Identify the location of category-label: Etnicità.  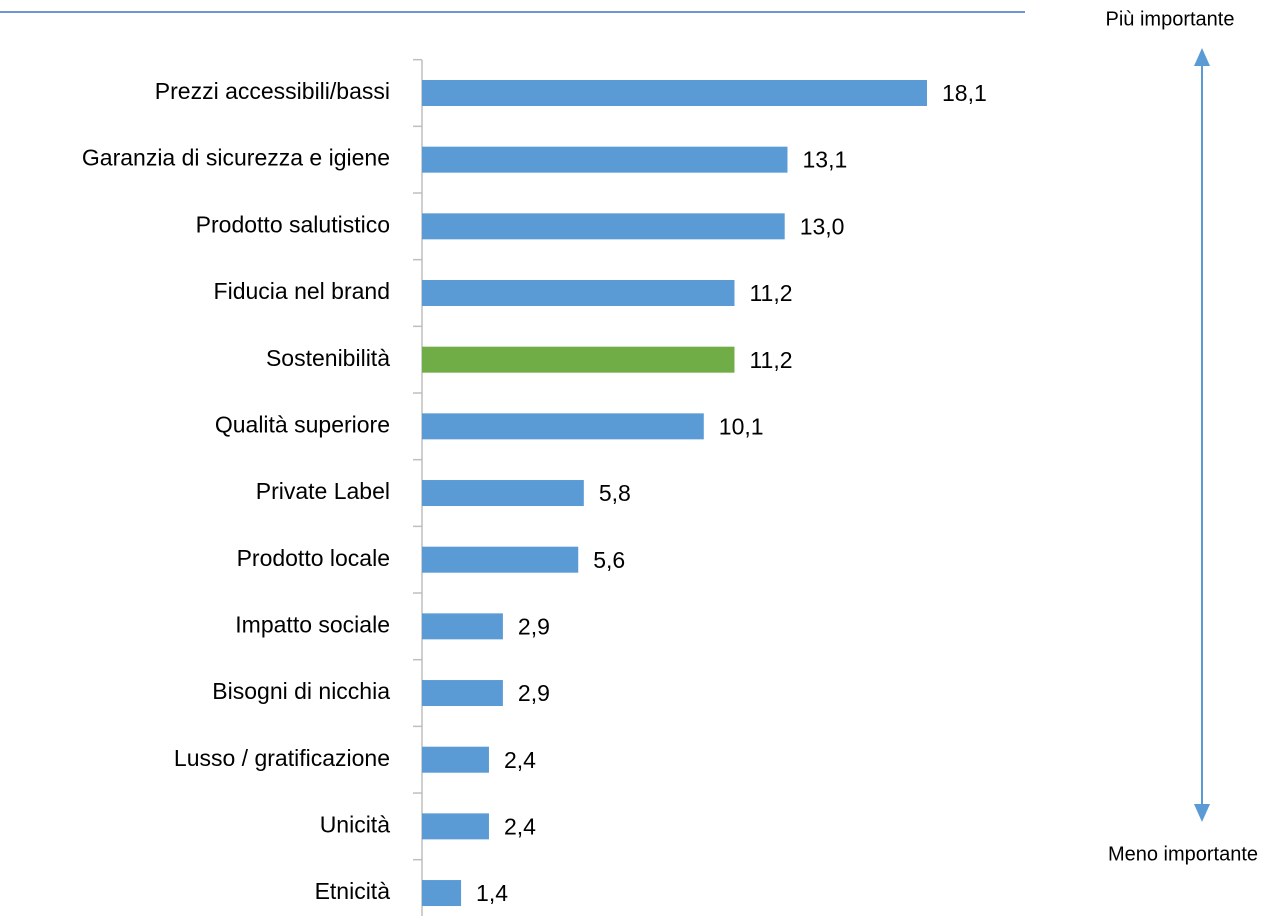
(353, 891).